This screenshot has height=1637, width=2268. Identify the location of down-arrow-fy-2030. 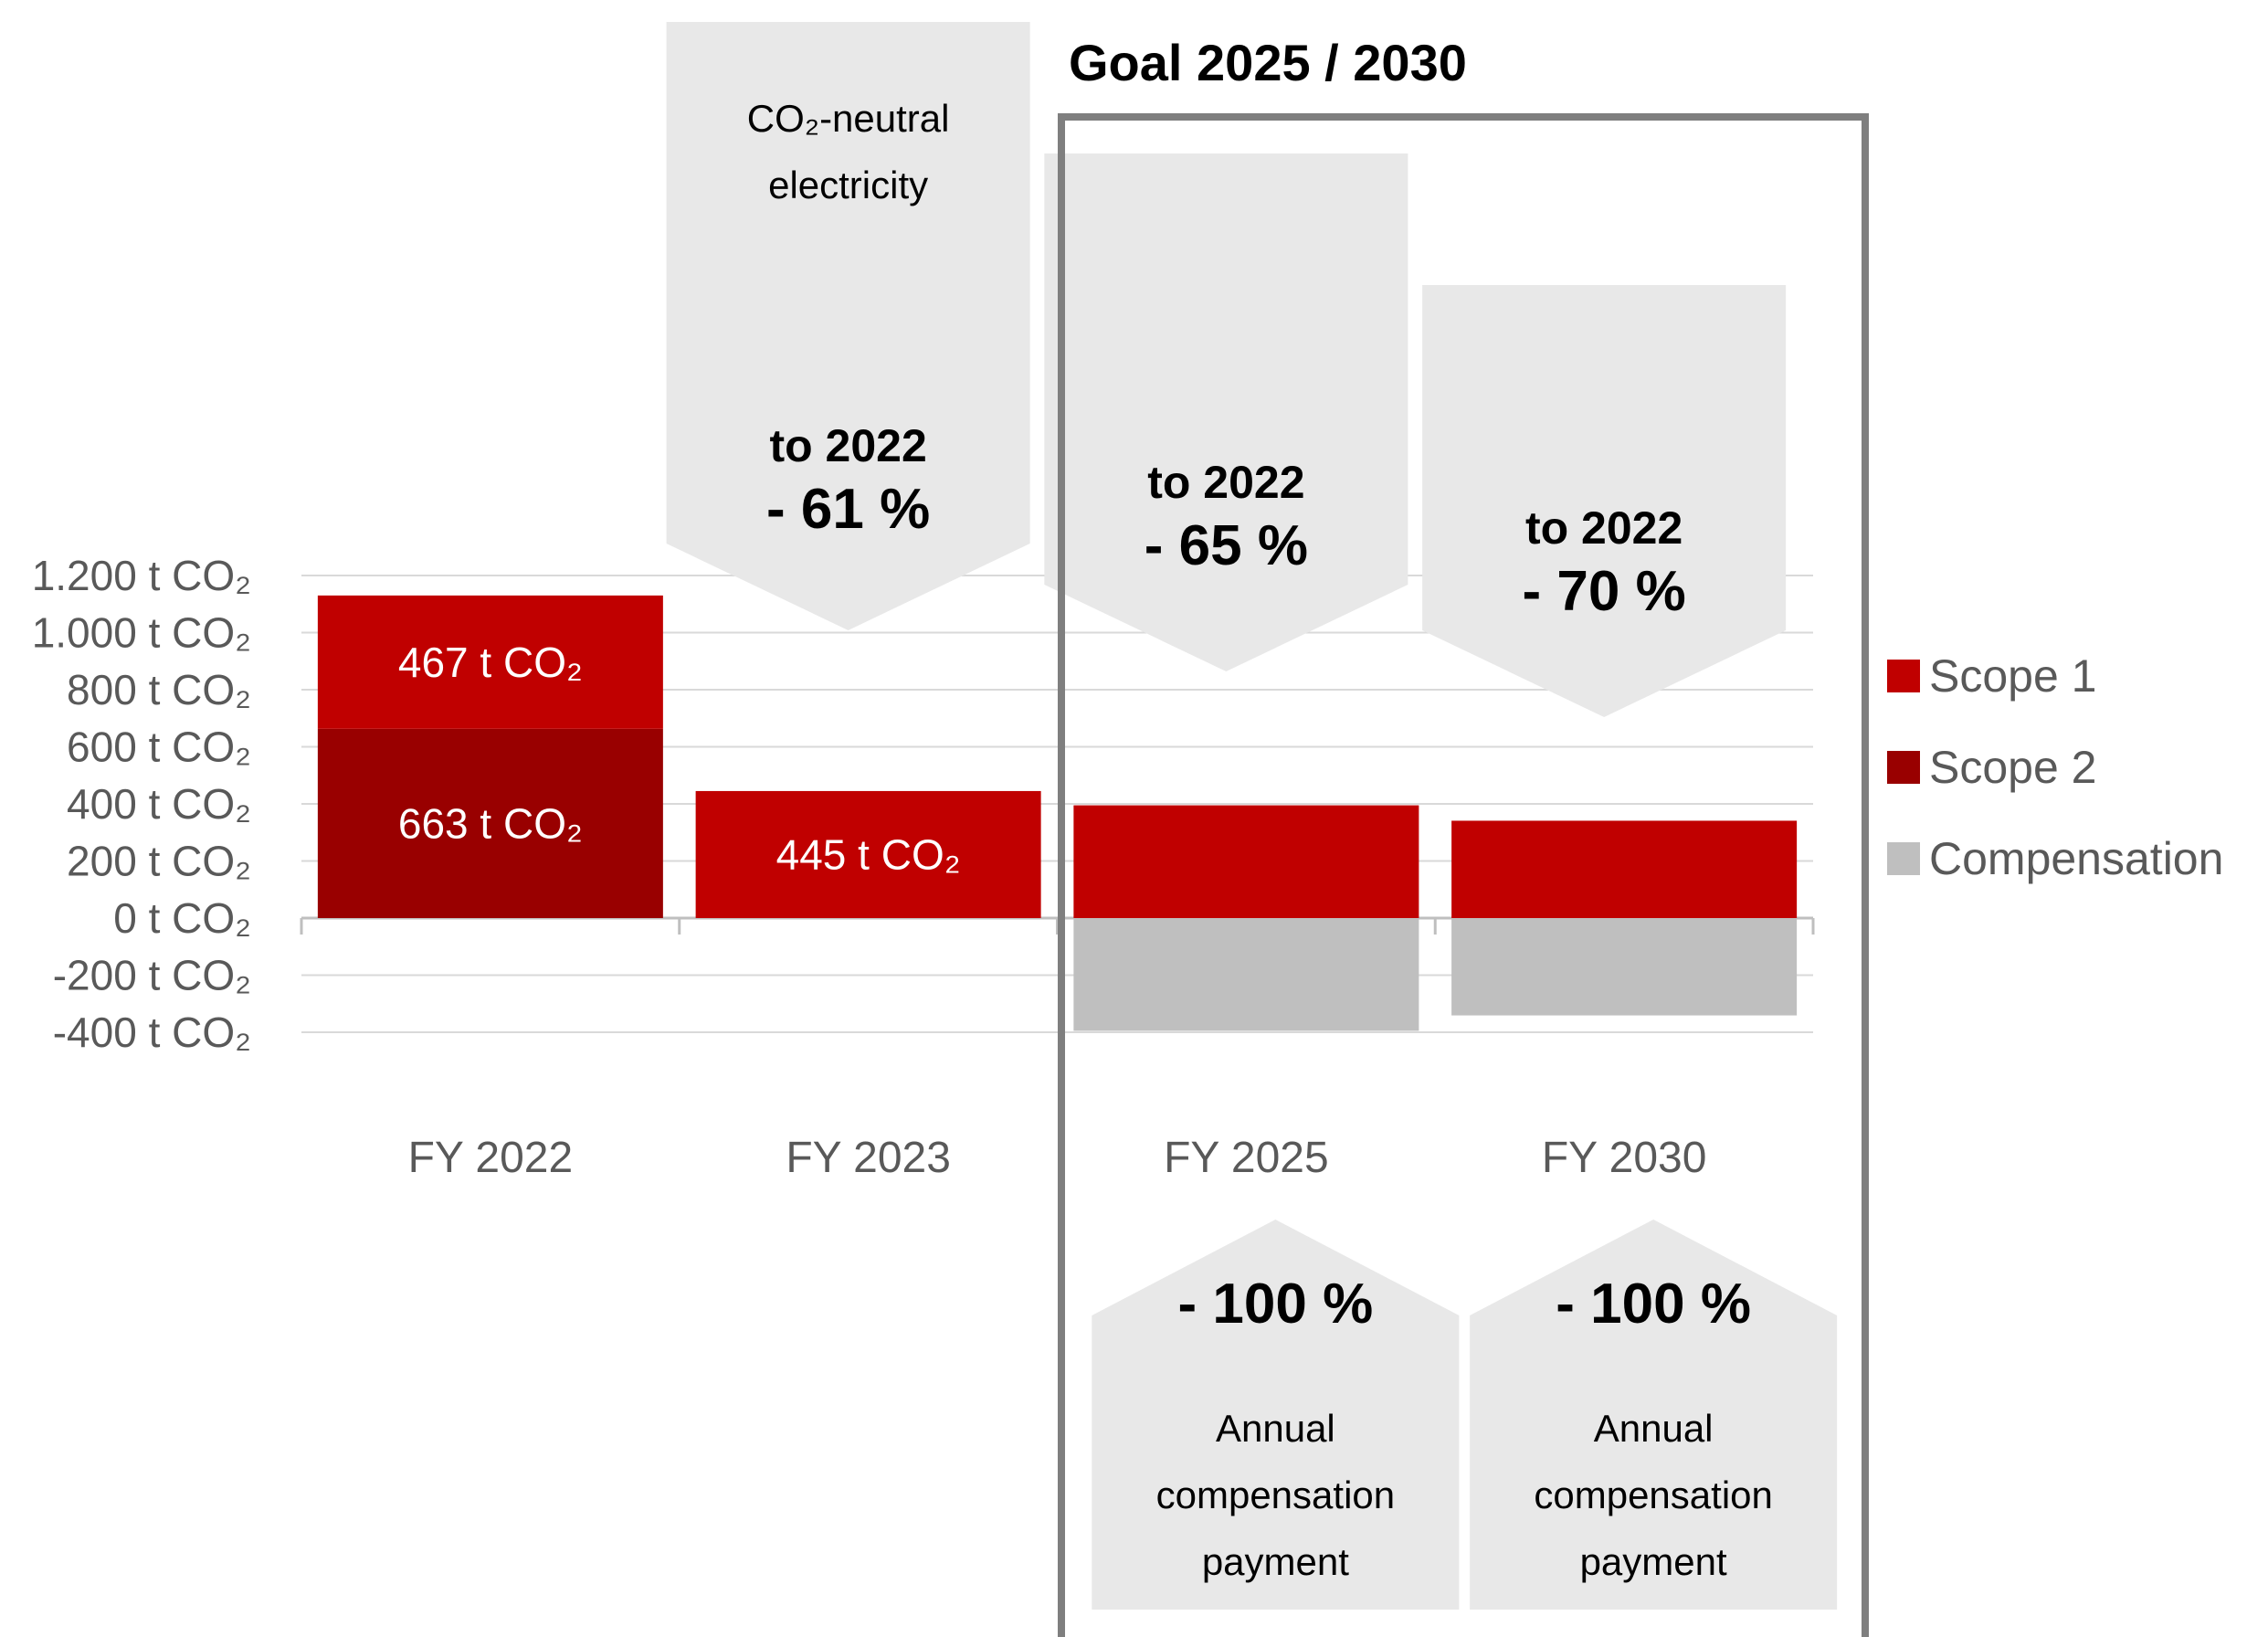
(1604, 501).